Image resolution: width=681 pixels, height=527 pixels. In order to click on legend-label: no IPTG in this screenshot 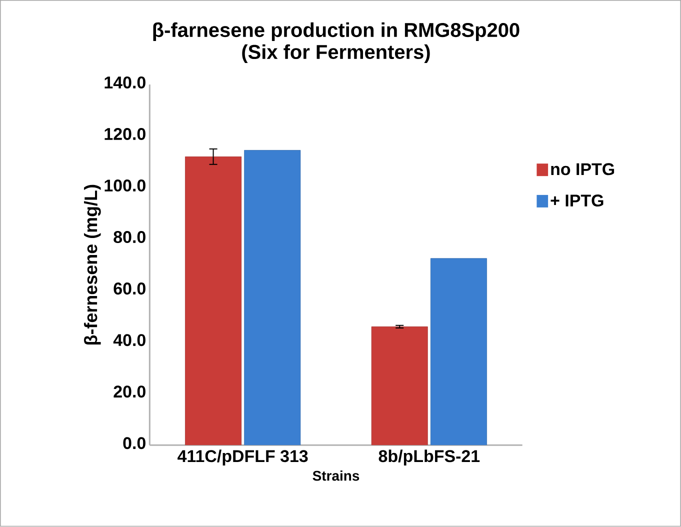, I will do `click(582, 169)`.